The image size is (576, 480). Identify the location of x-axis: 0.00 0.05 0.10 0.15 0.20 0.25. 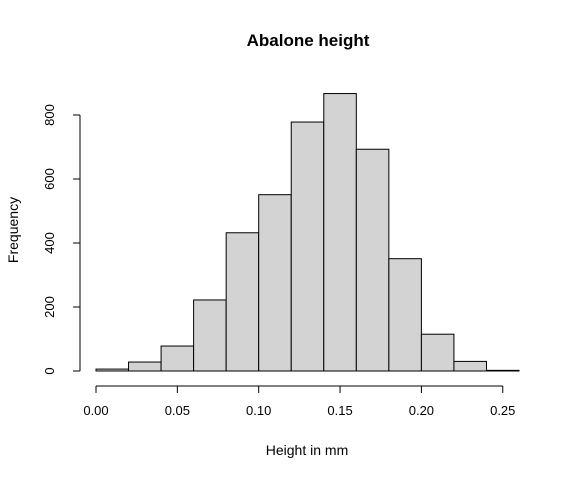
(299, 401).